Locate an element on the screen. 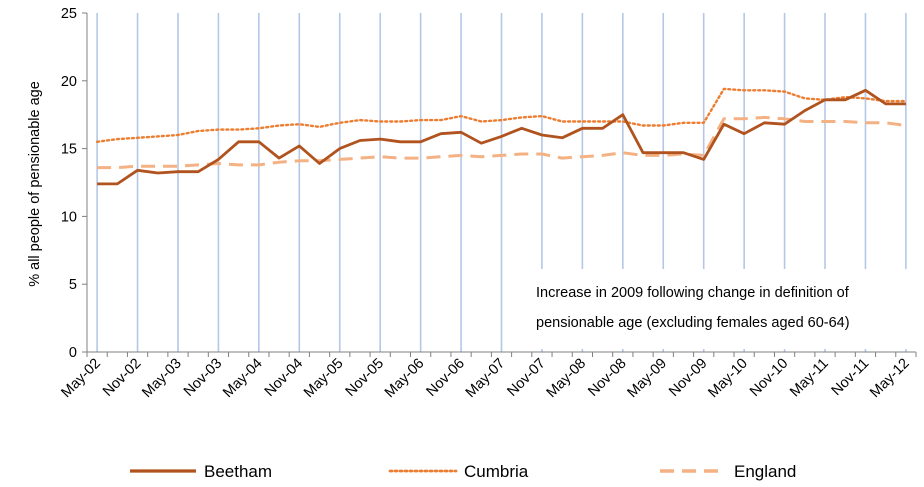  legend: Beetham Cumbria England is located at coordinates (463, 471).